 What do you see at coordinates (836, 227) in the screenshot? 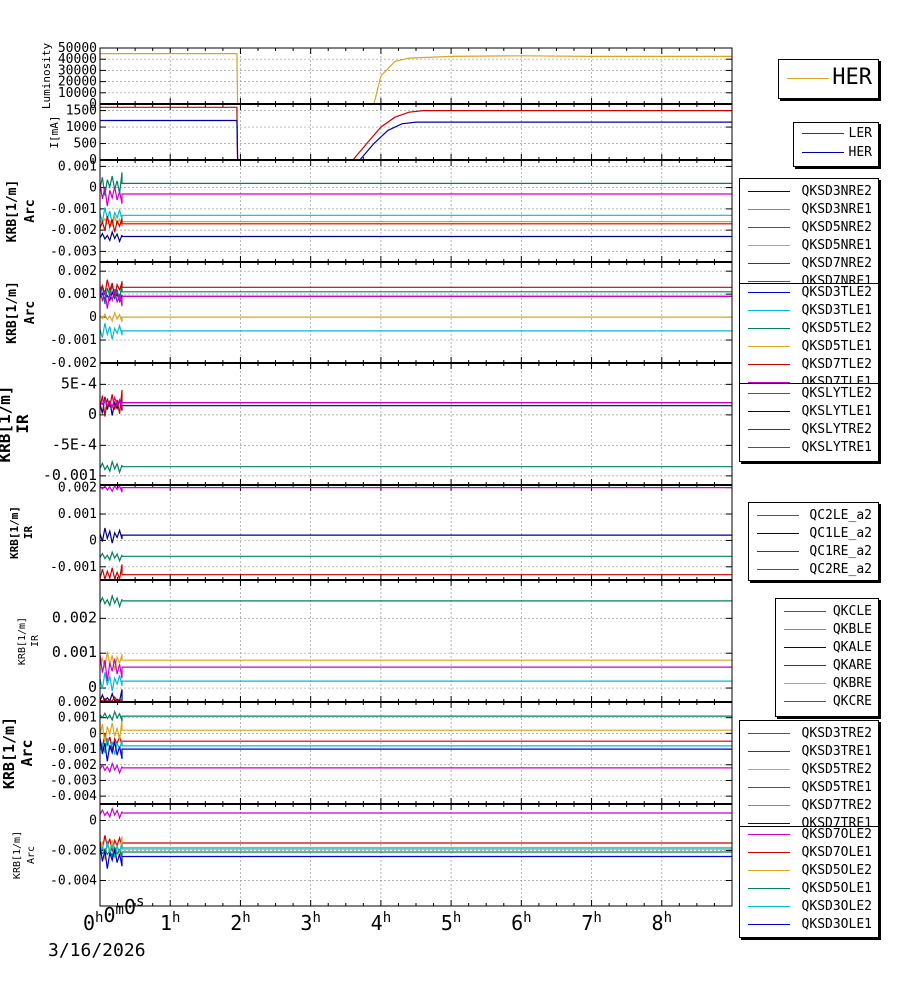
I see `legend-label: QKSD5NRE2` at bounding box center [836, 227].